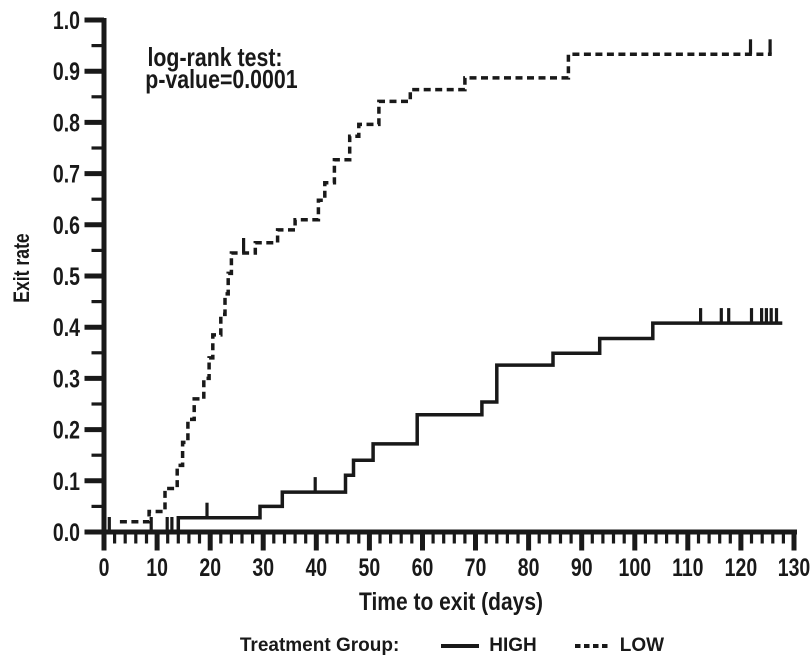 The image size is (812, 664). I want to click on x-tick-label: 120, so click(741, 568).